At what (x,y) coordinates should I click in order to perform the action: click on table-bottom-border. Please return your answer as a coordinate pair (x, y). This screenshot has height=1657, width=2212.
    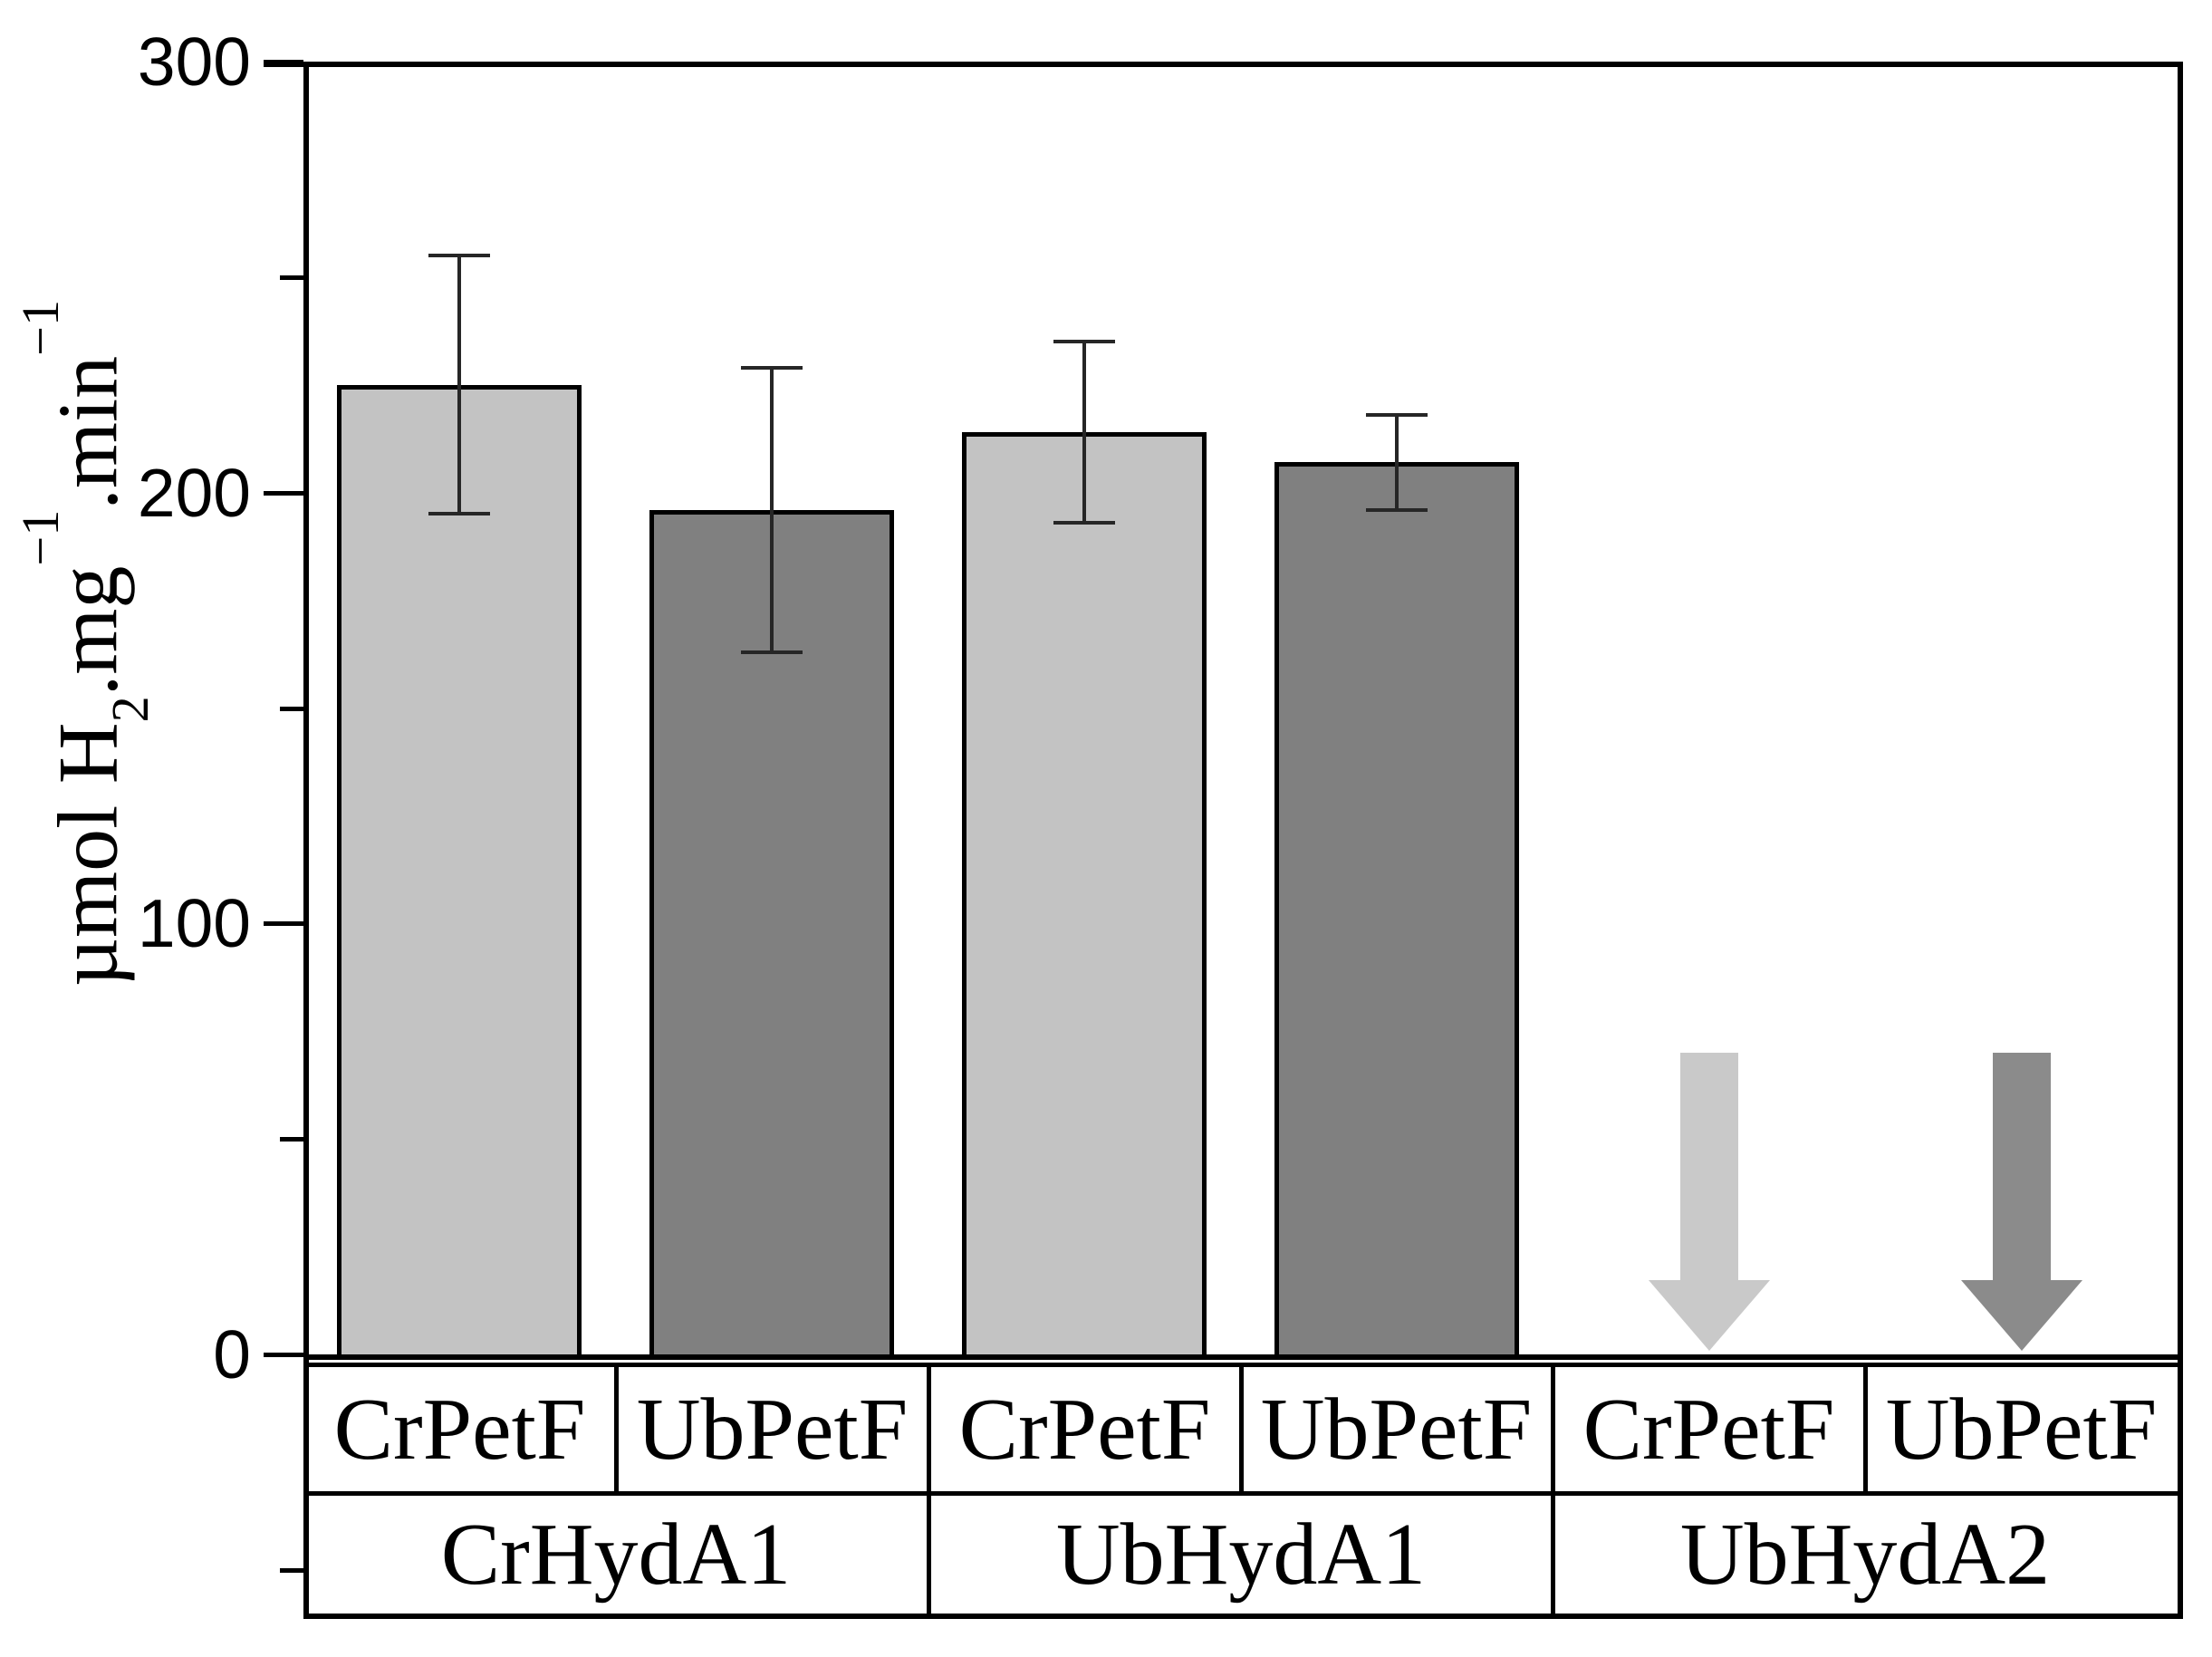
    Looking at the image, I should click on (1243, 1616).